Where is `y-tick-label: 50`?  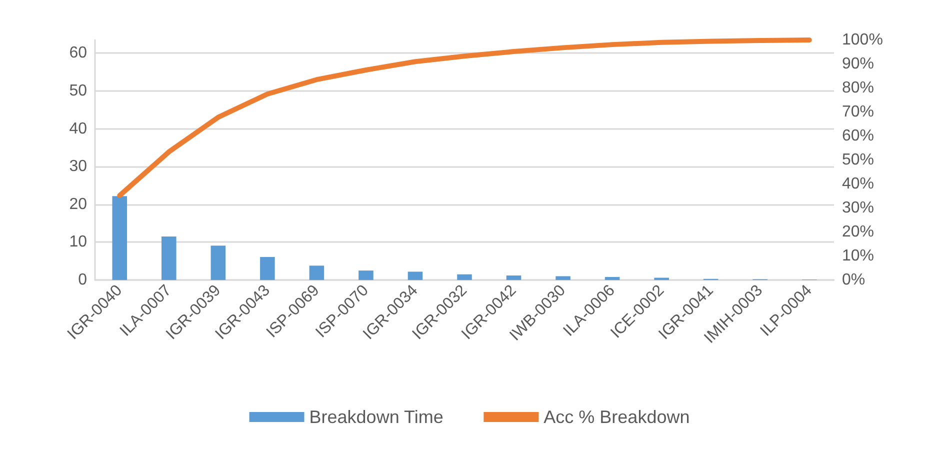 y-tick-label: 50 is located at coordinates (78, 91).